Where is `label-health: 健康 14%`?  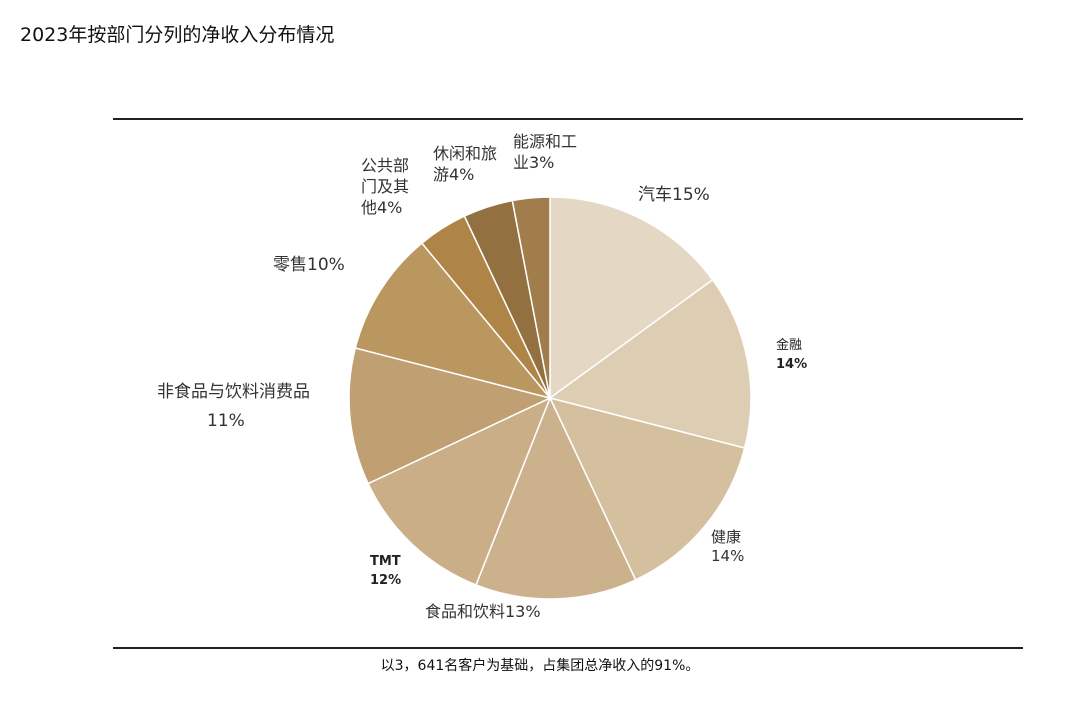 label-health: 健康 14% is located at coordinates (728, 546).